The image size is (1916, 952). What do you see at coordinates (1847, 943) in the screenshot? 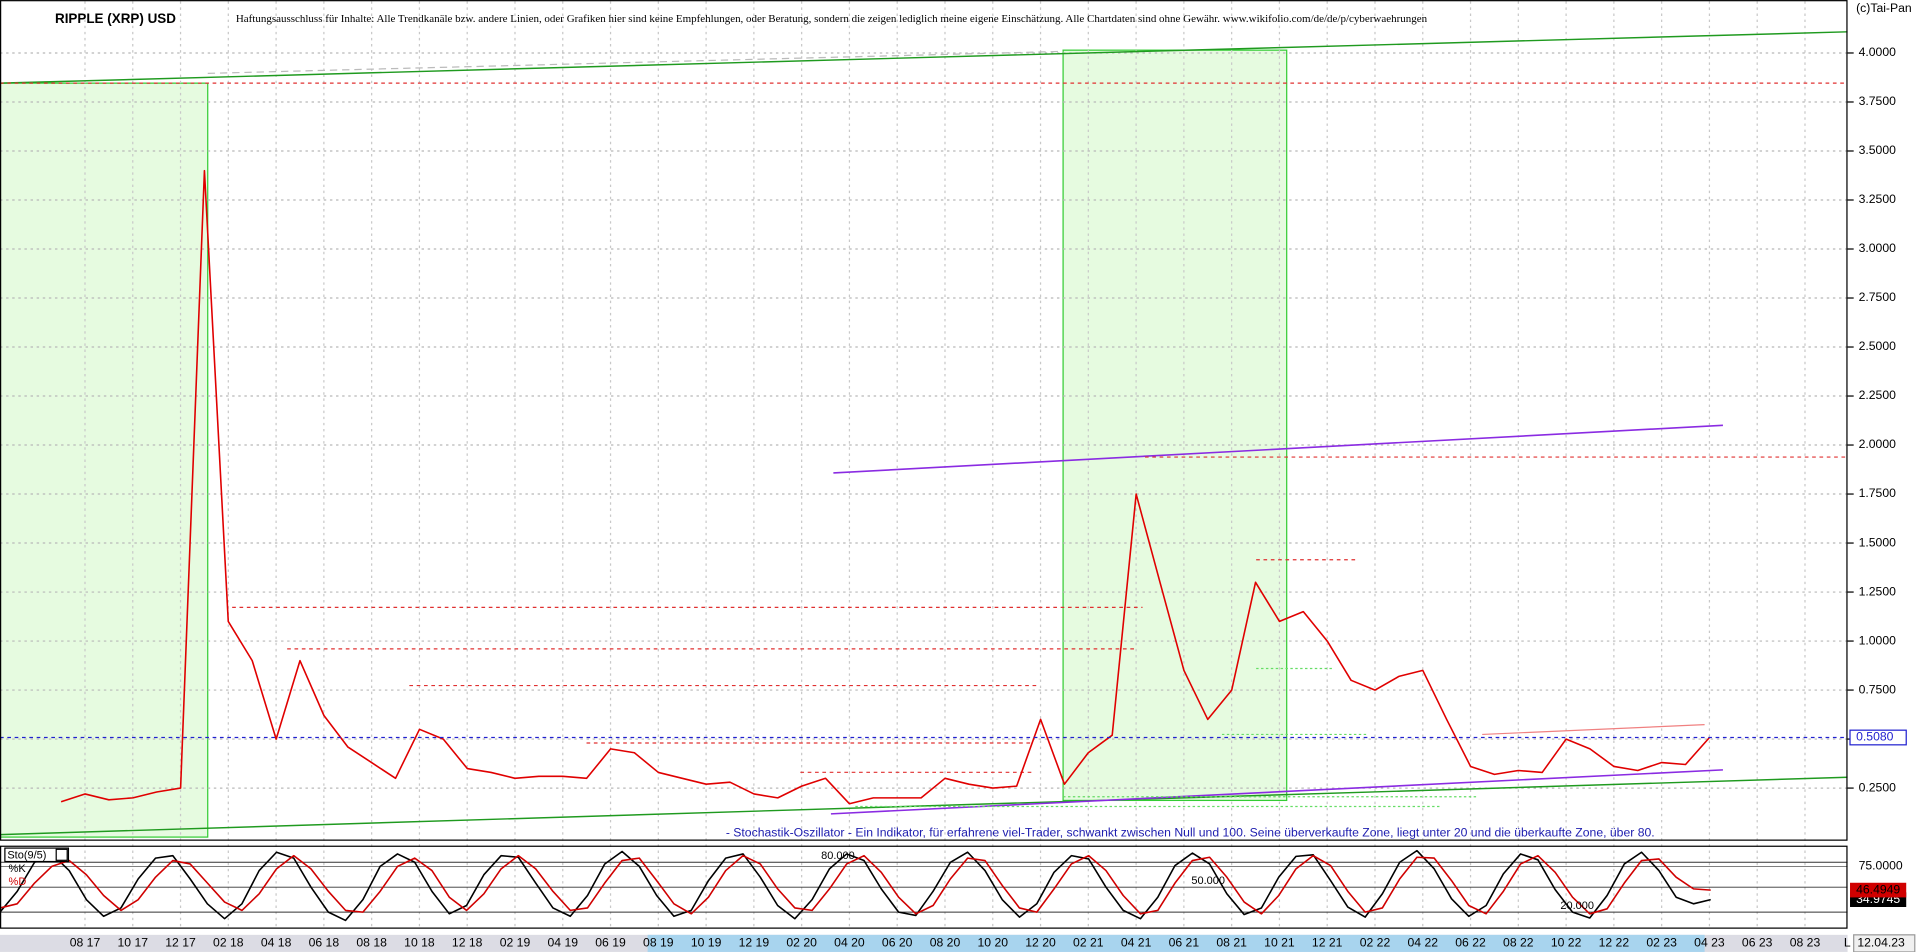
I see `x-marker: L` at bounding box center [1847, 943].